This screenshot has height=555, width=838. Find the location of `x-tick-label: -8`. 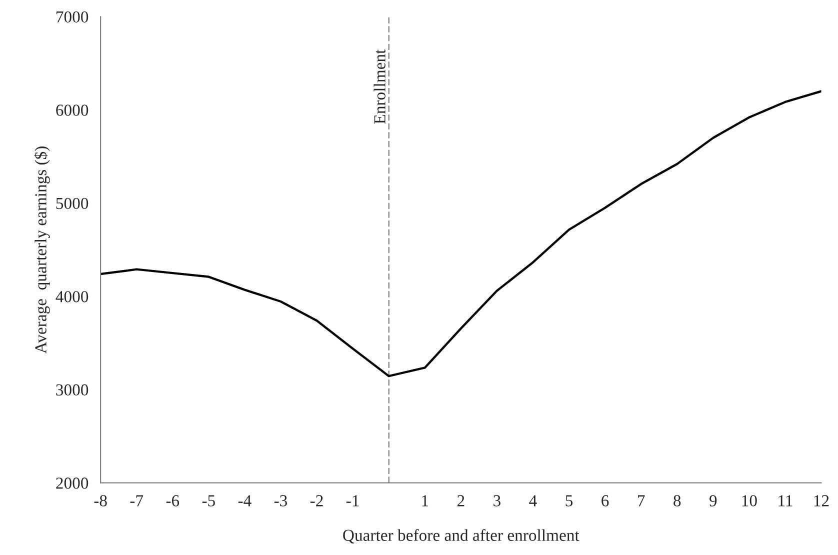

x-tick-label: -8 is located at coordinates (100, 500).